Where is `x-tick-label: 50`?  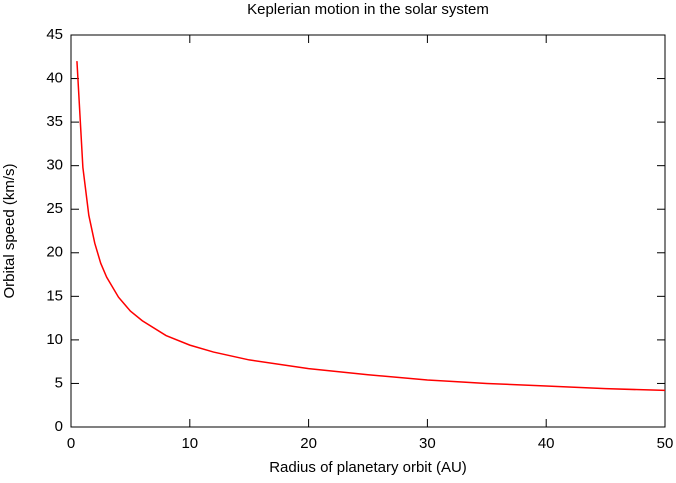
x-tick-label: 50 is located at coordinates (665, 443).